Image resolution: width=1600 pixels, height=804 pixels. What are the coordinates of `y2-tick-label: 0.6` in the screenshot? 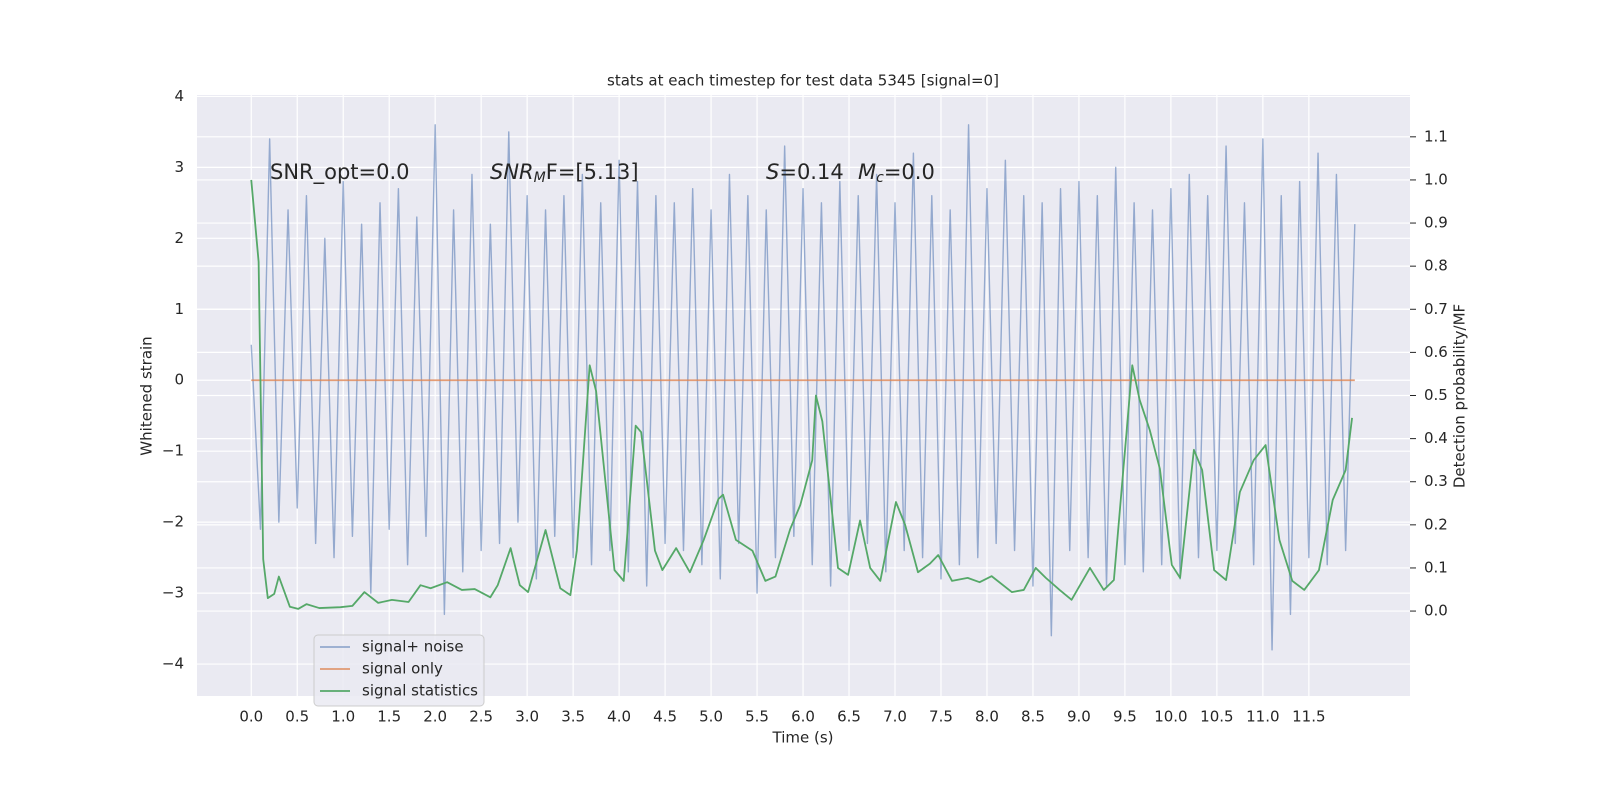 It's located at (1436, 352).